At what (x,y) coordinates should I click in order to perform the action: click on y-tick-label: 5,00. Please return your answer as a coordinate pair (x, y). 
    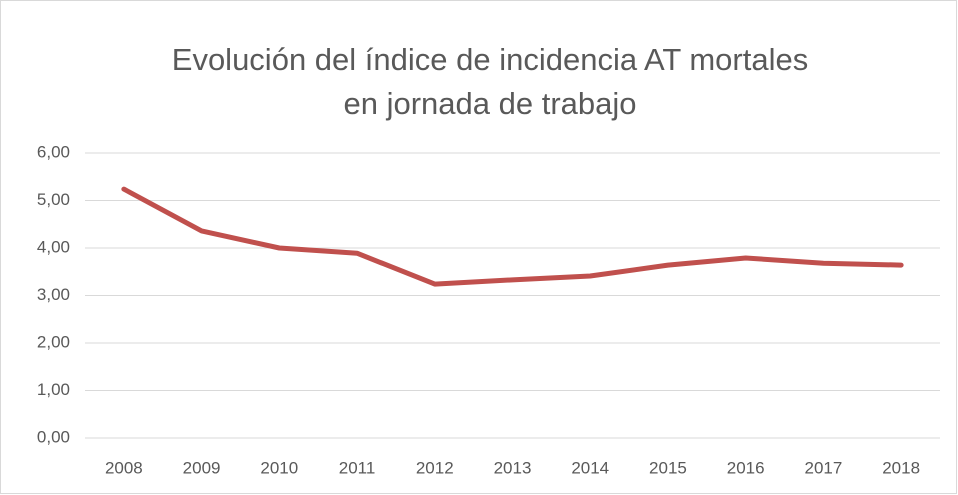
    Looking at the image, I should click on (53, 199).